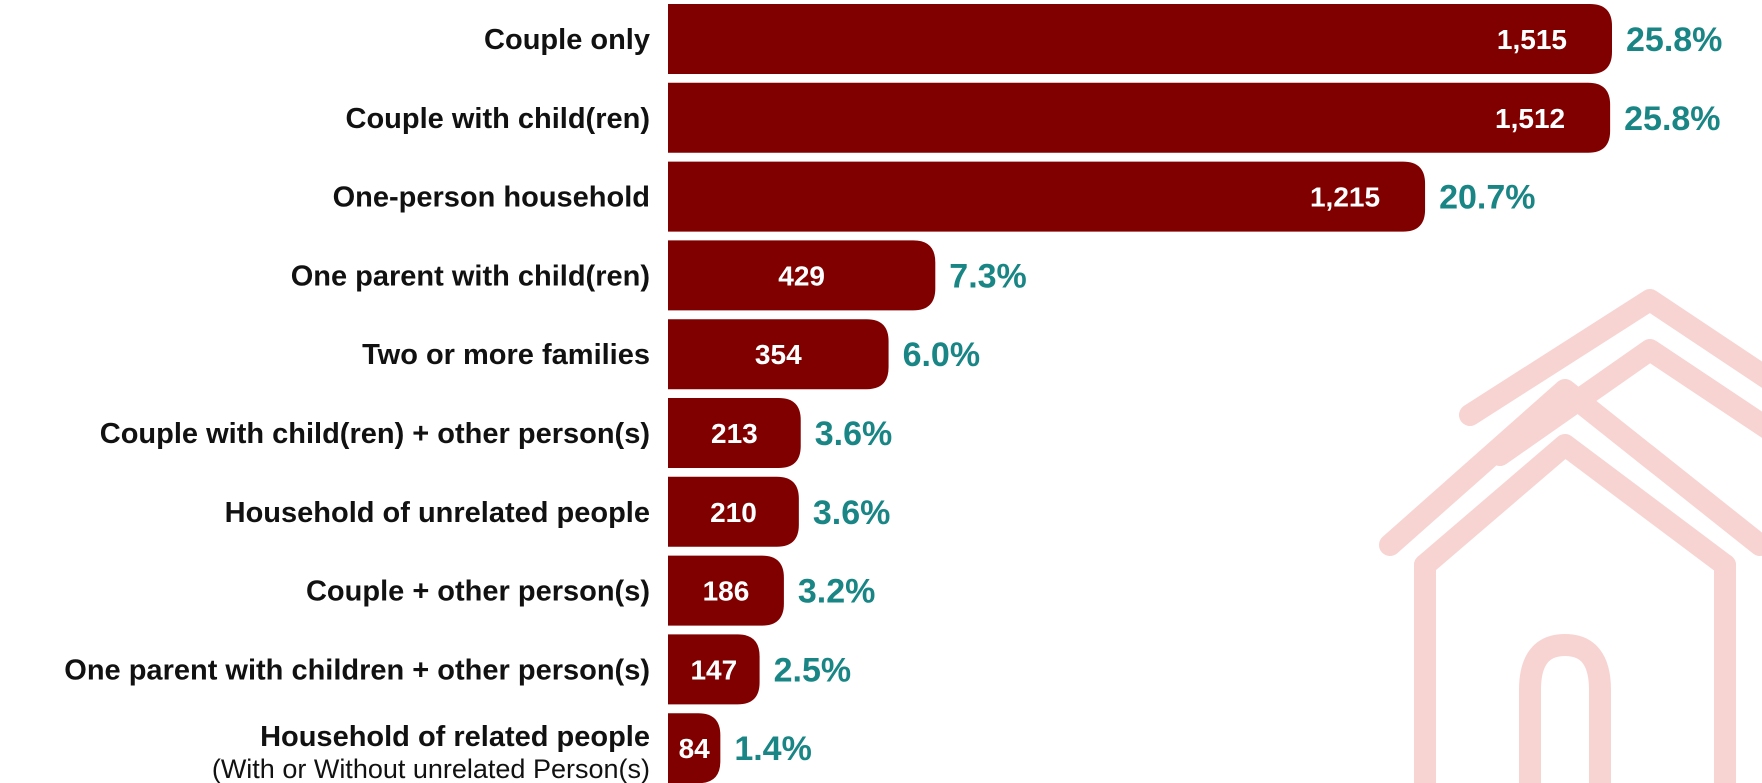 Image resolution: width=1762 pixels, height=783 pixels. Describe the element at coordinates (470, 276) in the screenshot. I see `category-label: One parent with child(ren)` at that location.